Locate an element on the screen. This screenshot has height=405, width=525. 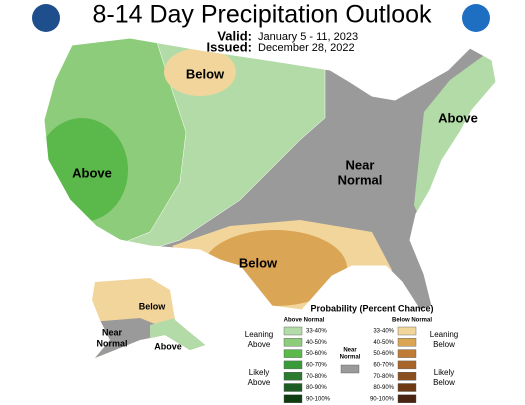
near-normal-swatch is located at coordinates (350, 369).